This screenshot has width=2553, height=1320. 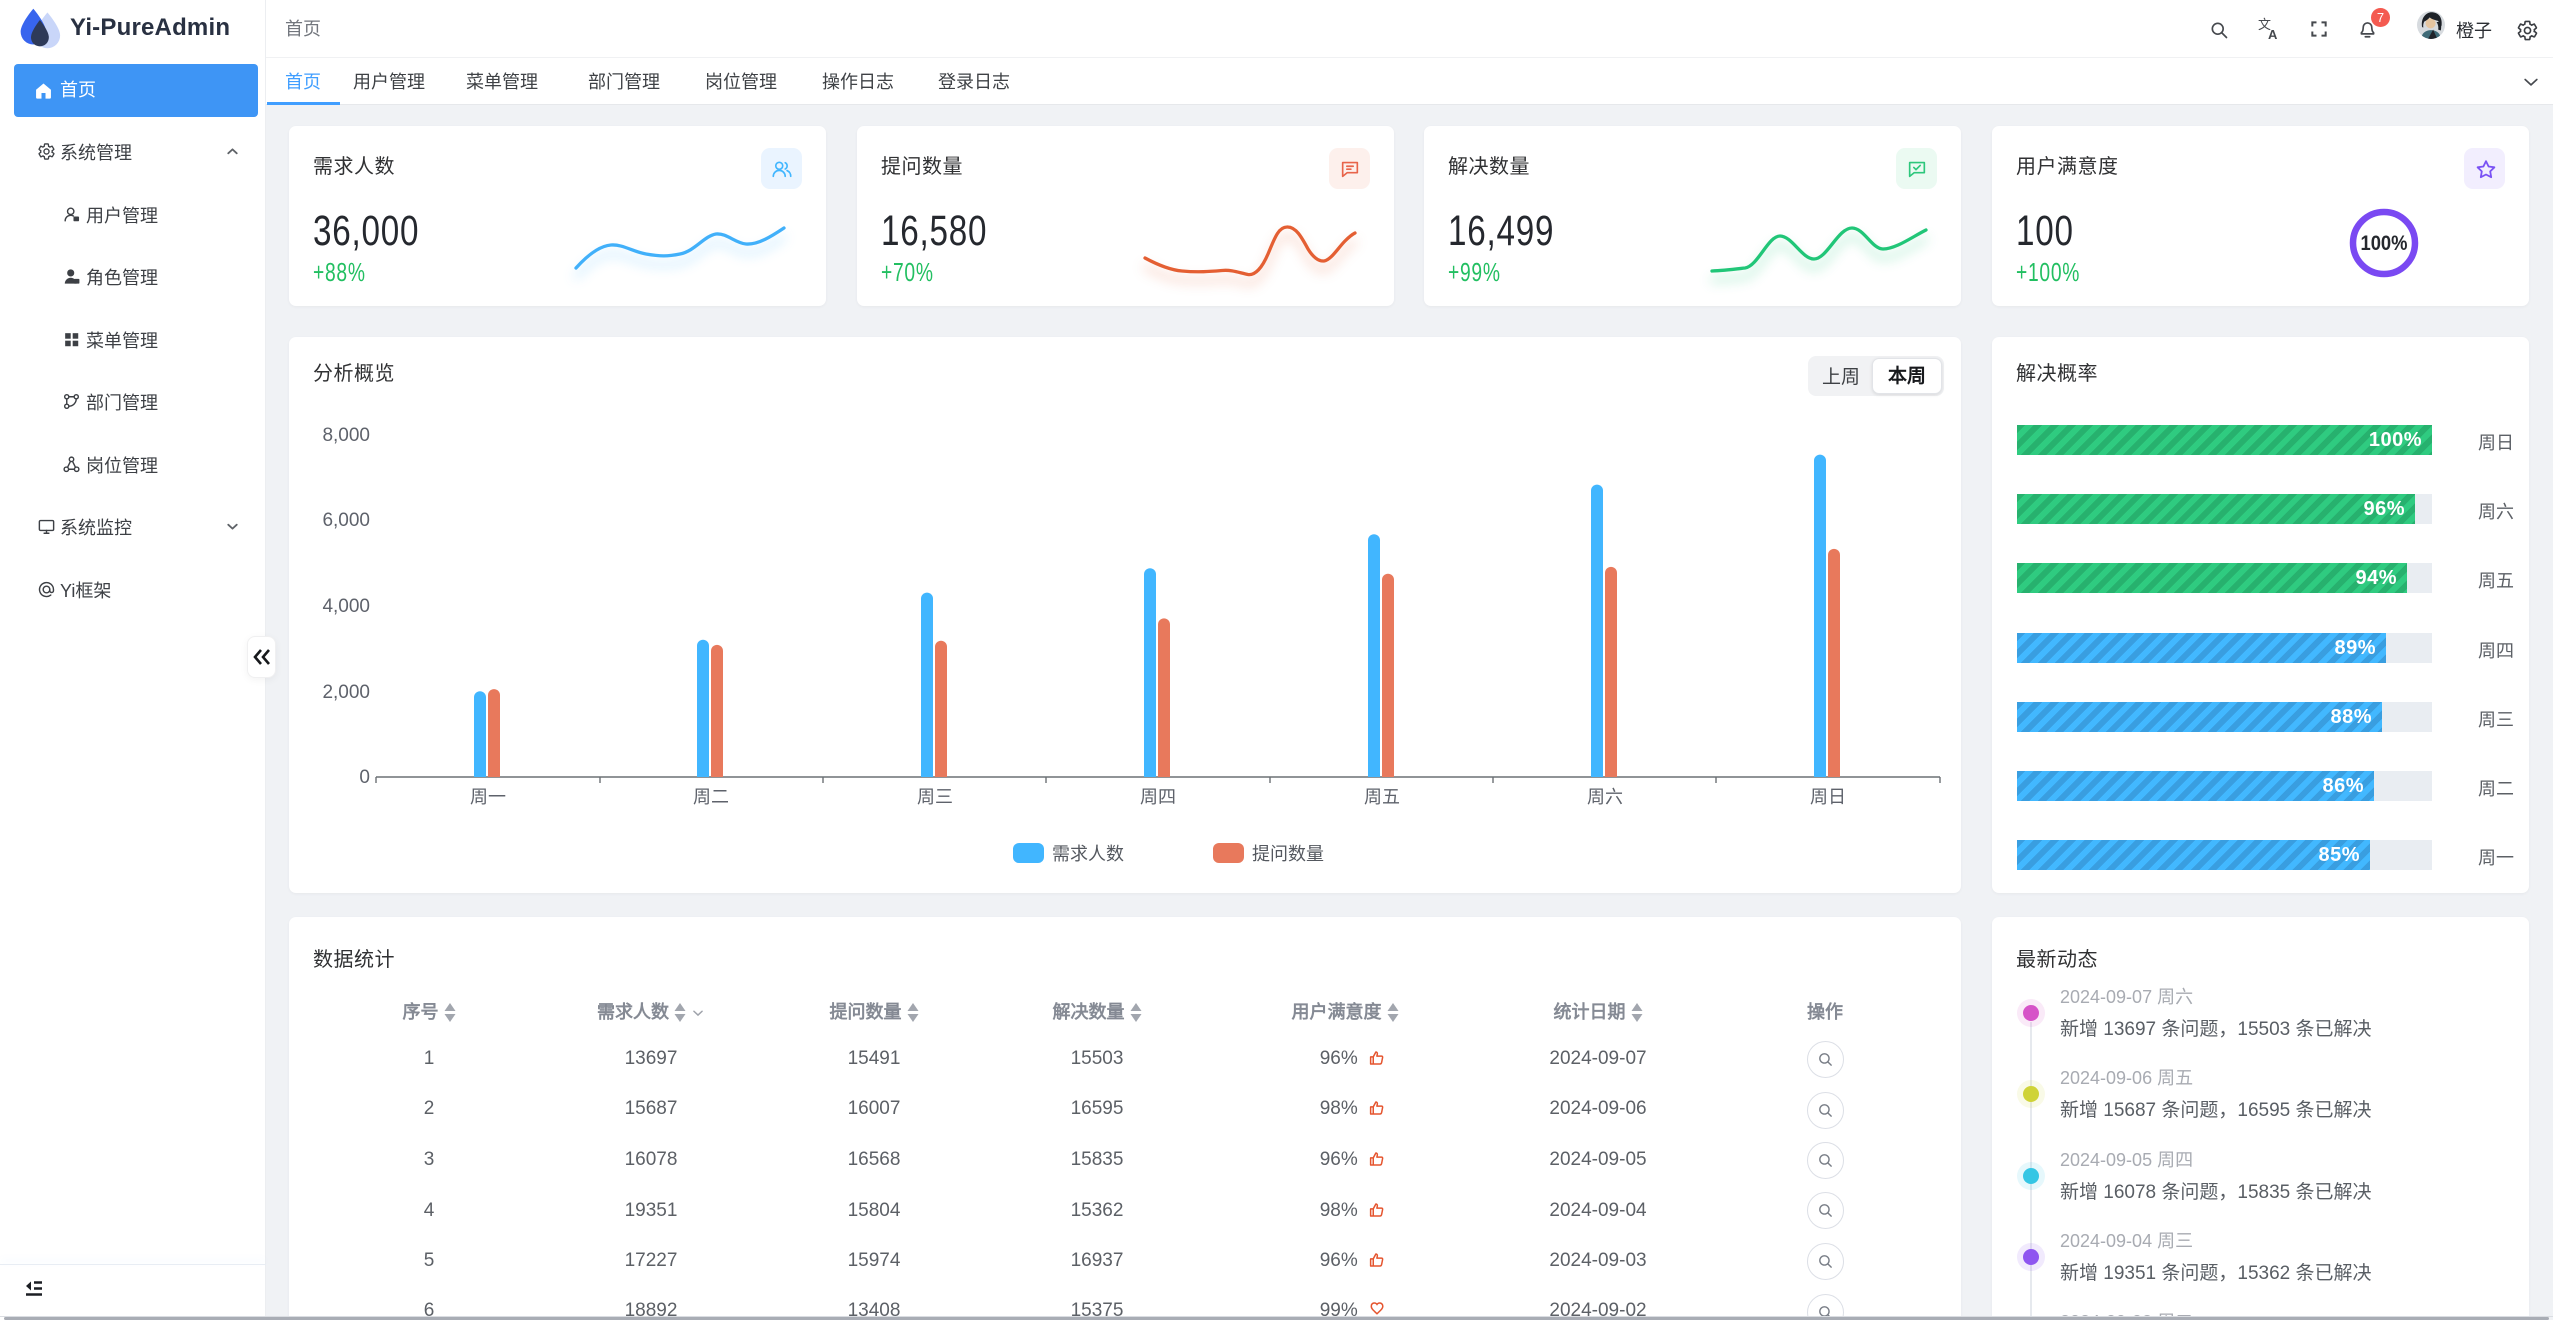 What do you see at coordinates (2384, 243) in the screenshot?
I see `svg-text: 100%` at bounding box center [2384, 243].